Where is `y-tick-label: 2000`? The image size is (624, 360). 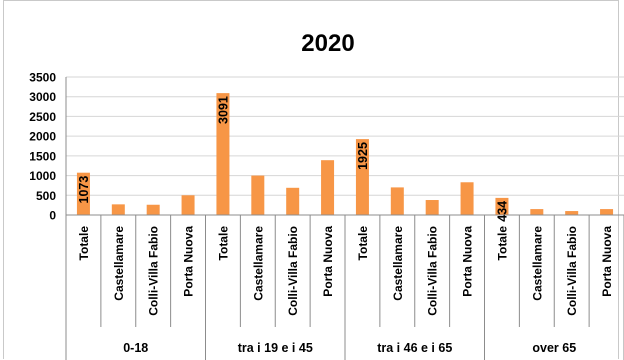
y-tick-label: 2000 is located at coordinates (42, 137).